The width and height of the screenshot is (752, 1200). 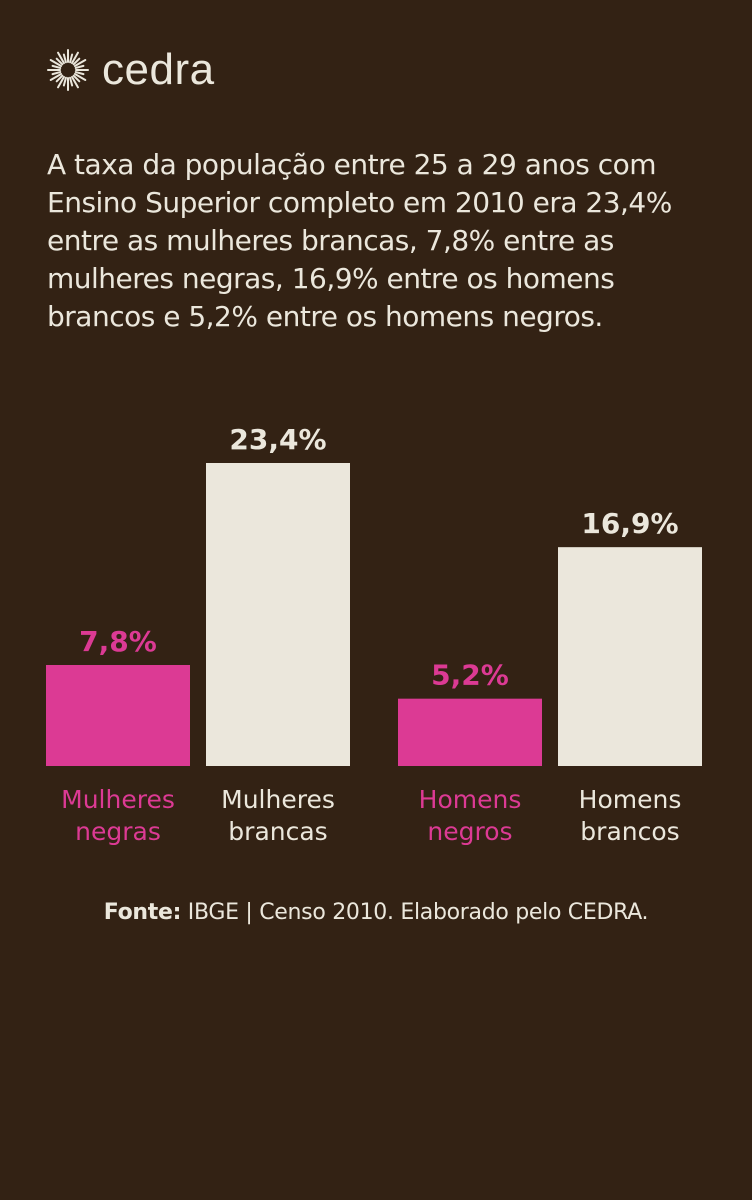 I want to click on value-label: 5,2%, so click(x=470, y=675).